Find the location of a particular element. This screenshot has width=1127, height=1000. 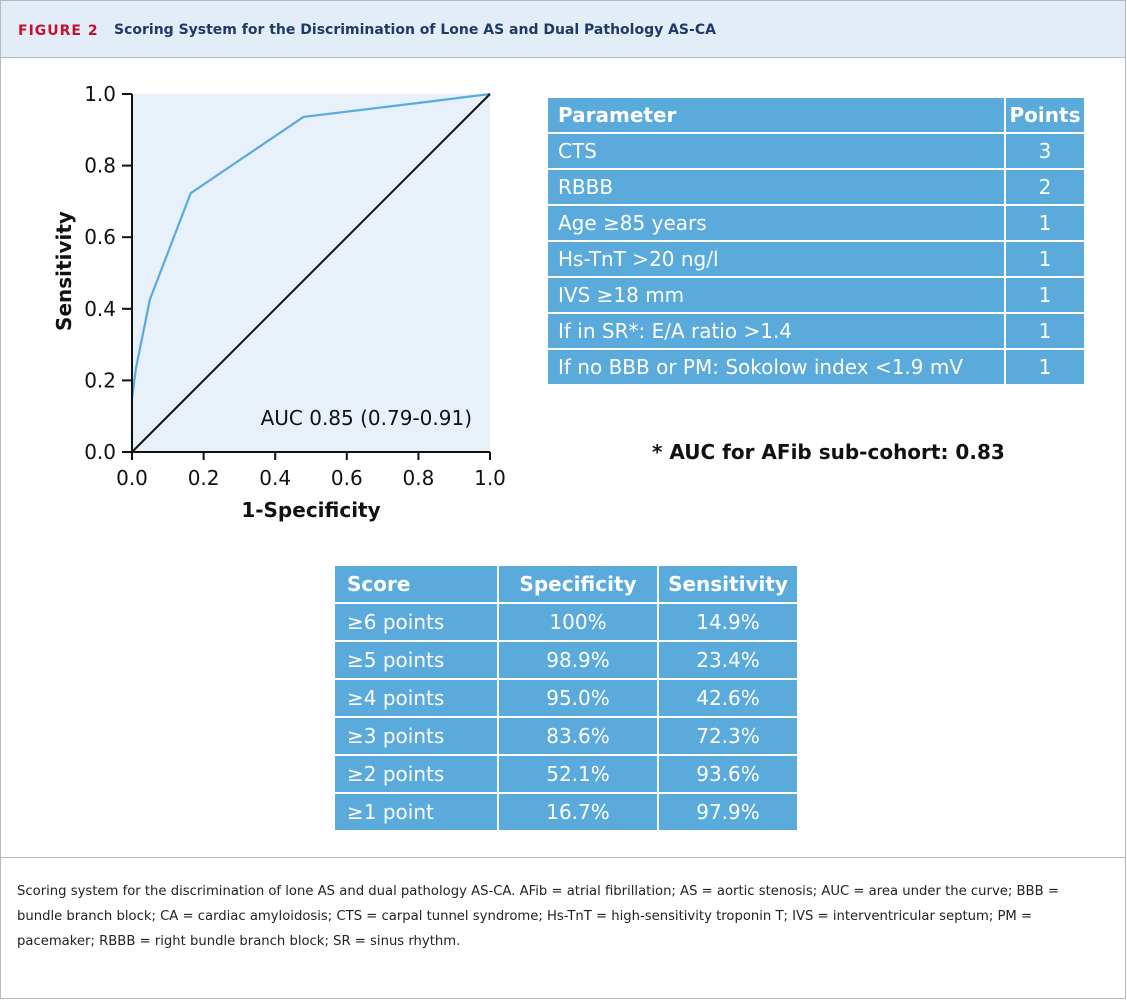

parameter-cell: Hs-TnT >20 ng/l is located at coordinates (776, 259).